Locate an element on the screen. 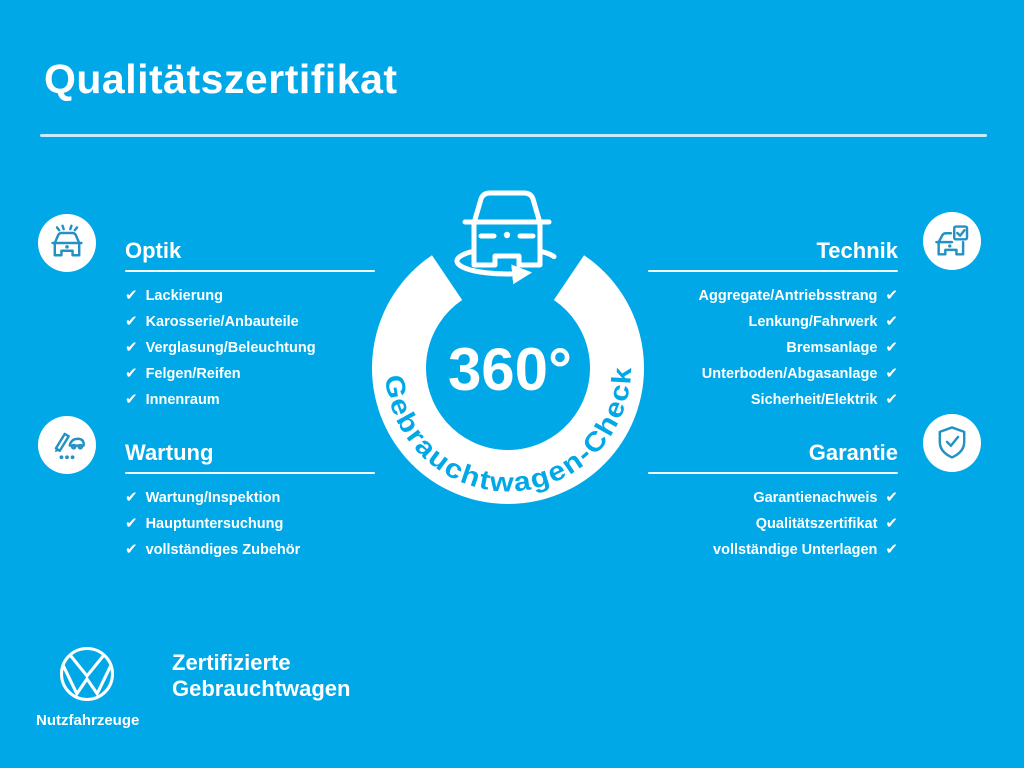  check-item-label: Innenraum is located at coordinates (182, 400).